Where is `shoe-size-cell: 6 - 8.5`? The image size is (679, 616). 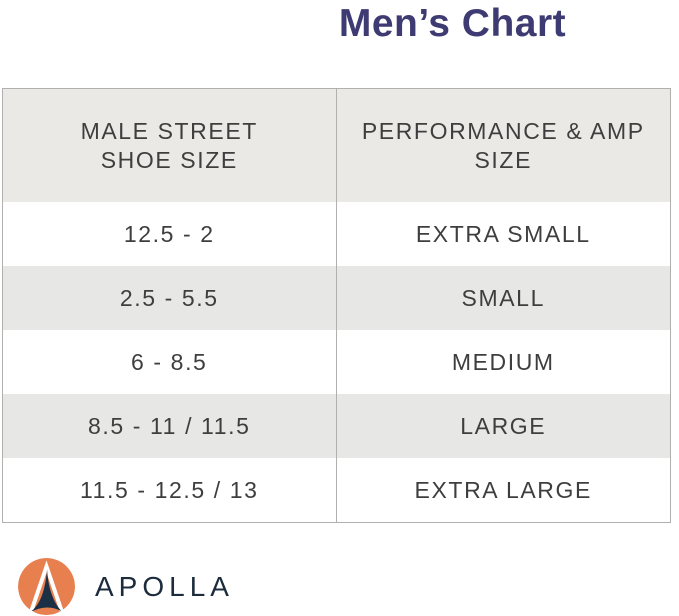 shoe-size-cell: 6 - 8.5 is located at coordinates (170, 362).